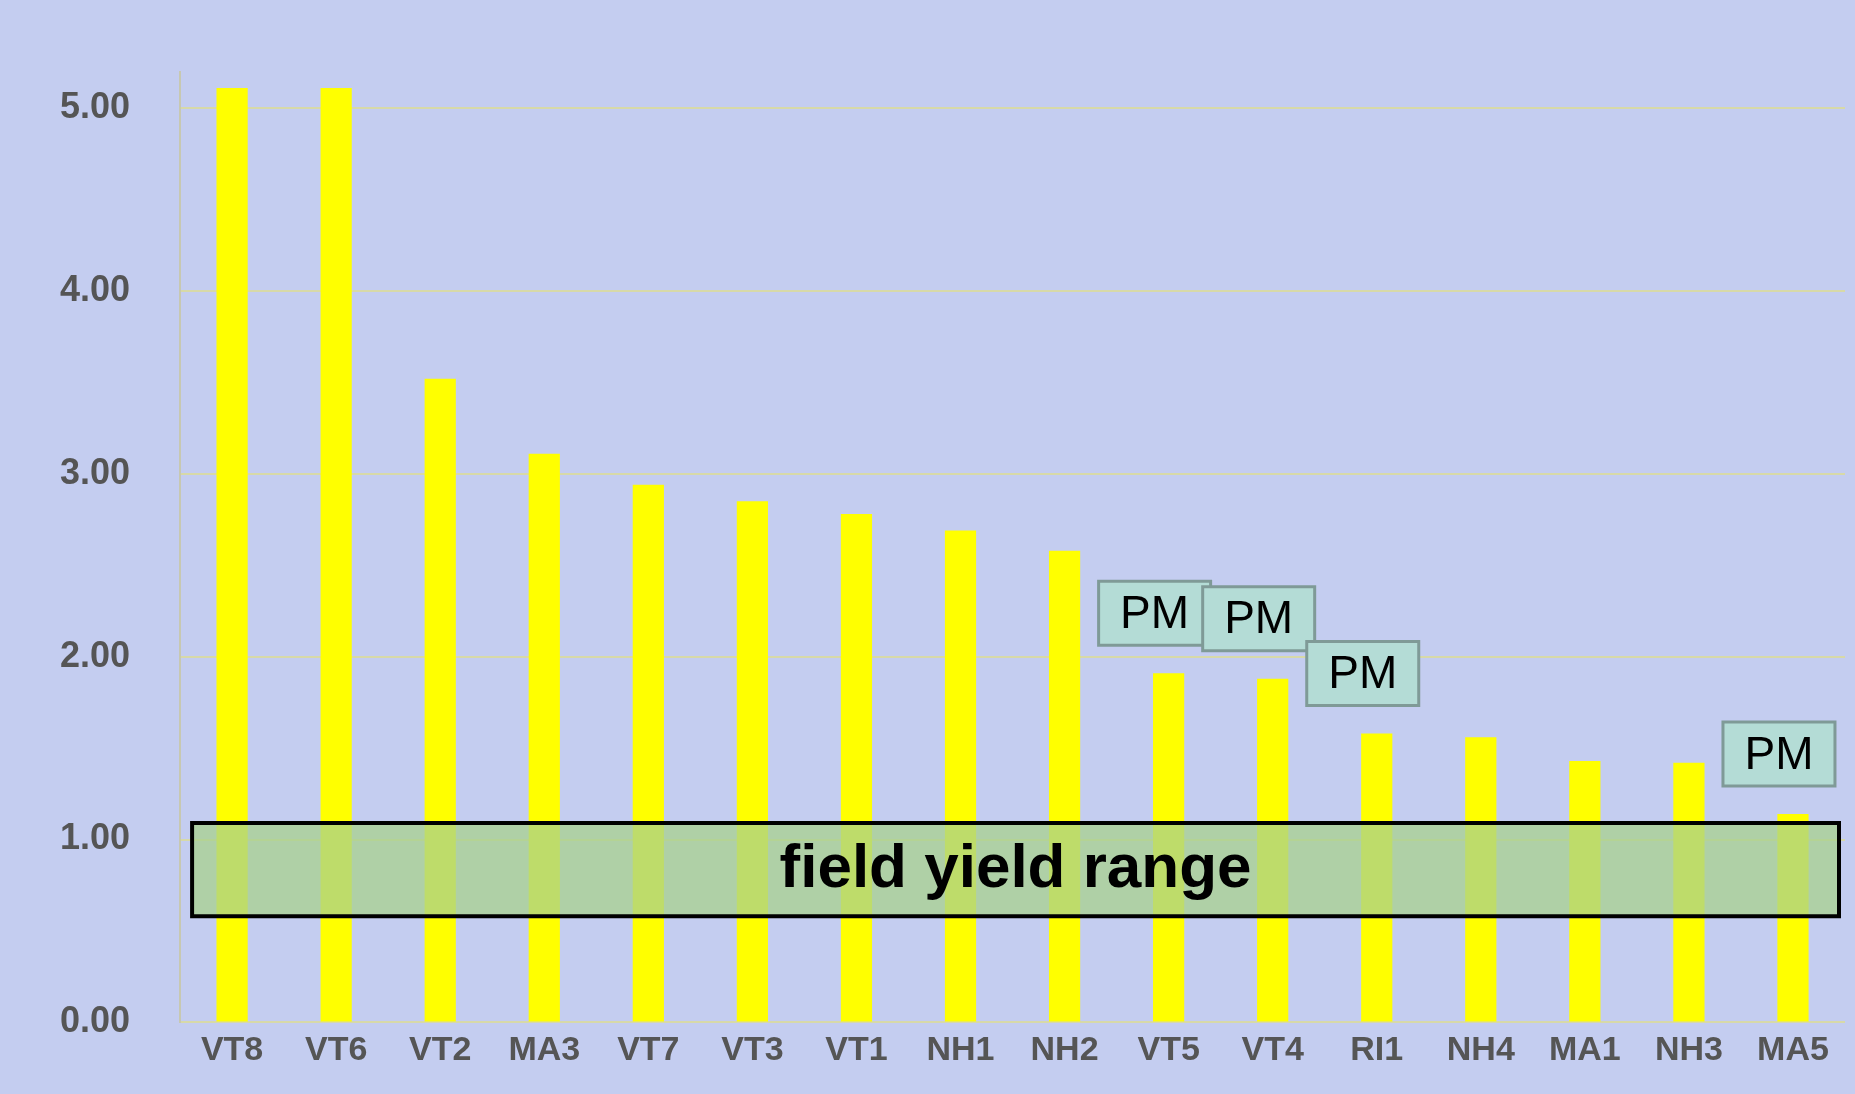 The image size is (1855, 1094). Describe the element at coordinates (95, 106) in the screenshot. I see `y-tick-label: 5.00` at that location.